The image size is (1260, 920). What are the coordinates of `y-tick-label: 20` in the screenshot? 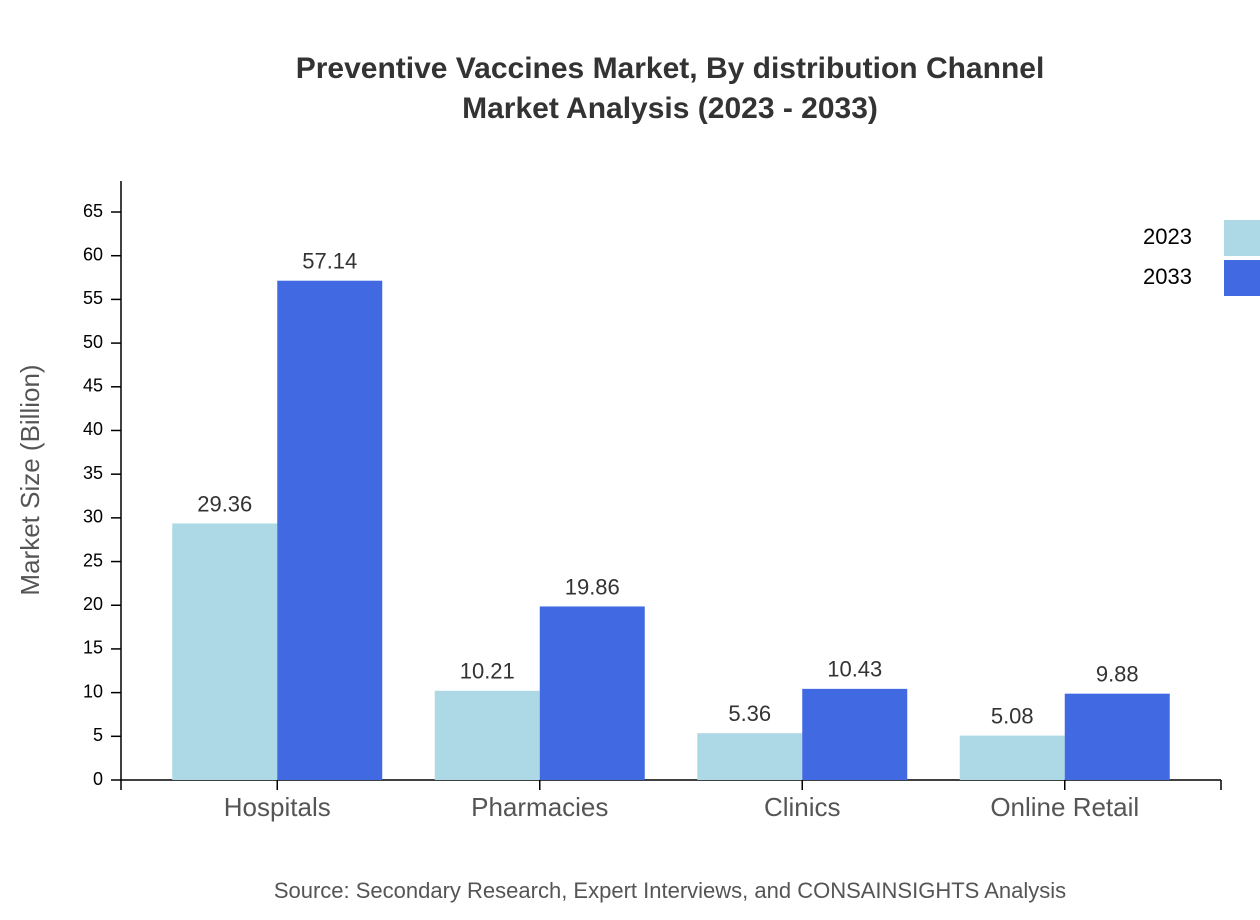 It's located at (93, 604).